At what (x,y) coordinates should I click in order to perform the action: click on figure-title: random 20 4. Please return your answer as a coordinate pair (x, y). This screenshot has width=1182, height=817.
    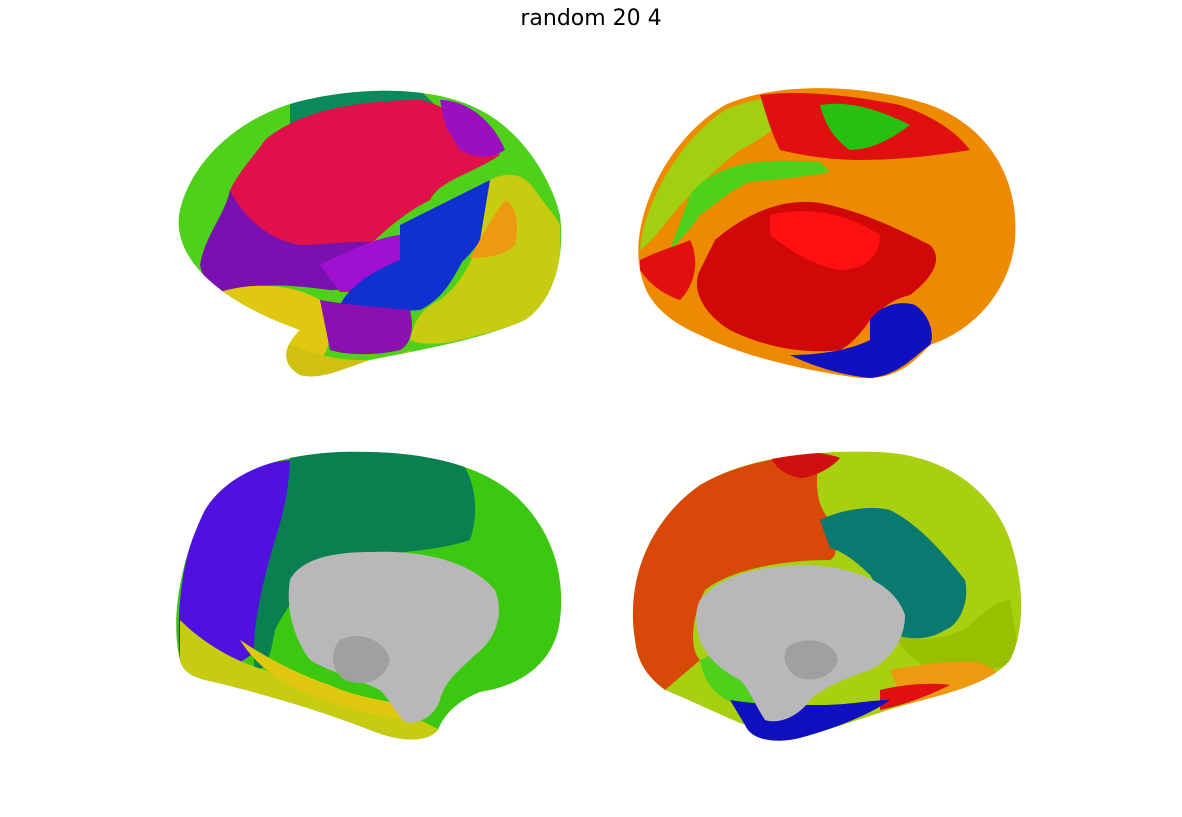
    Looking at the image, I should click on (591, 18).